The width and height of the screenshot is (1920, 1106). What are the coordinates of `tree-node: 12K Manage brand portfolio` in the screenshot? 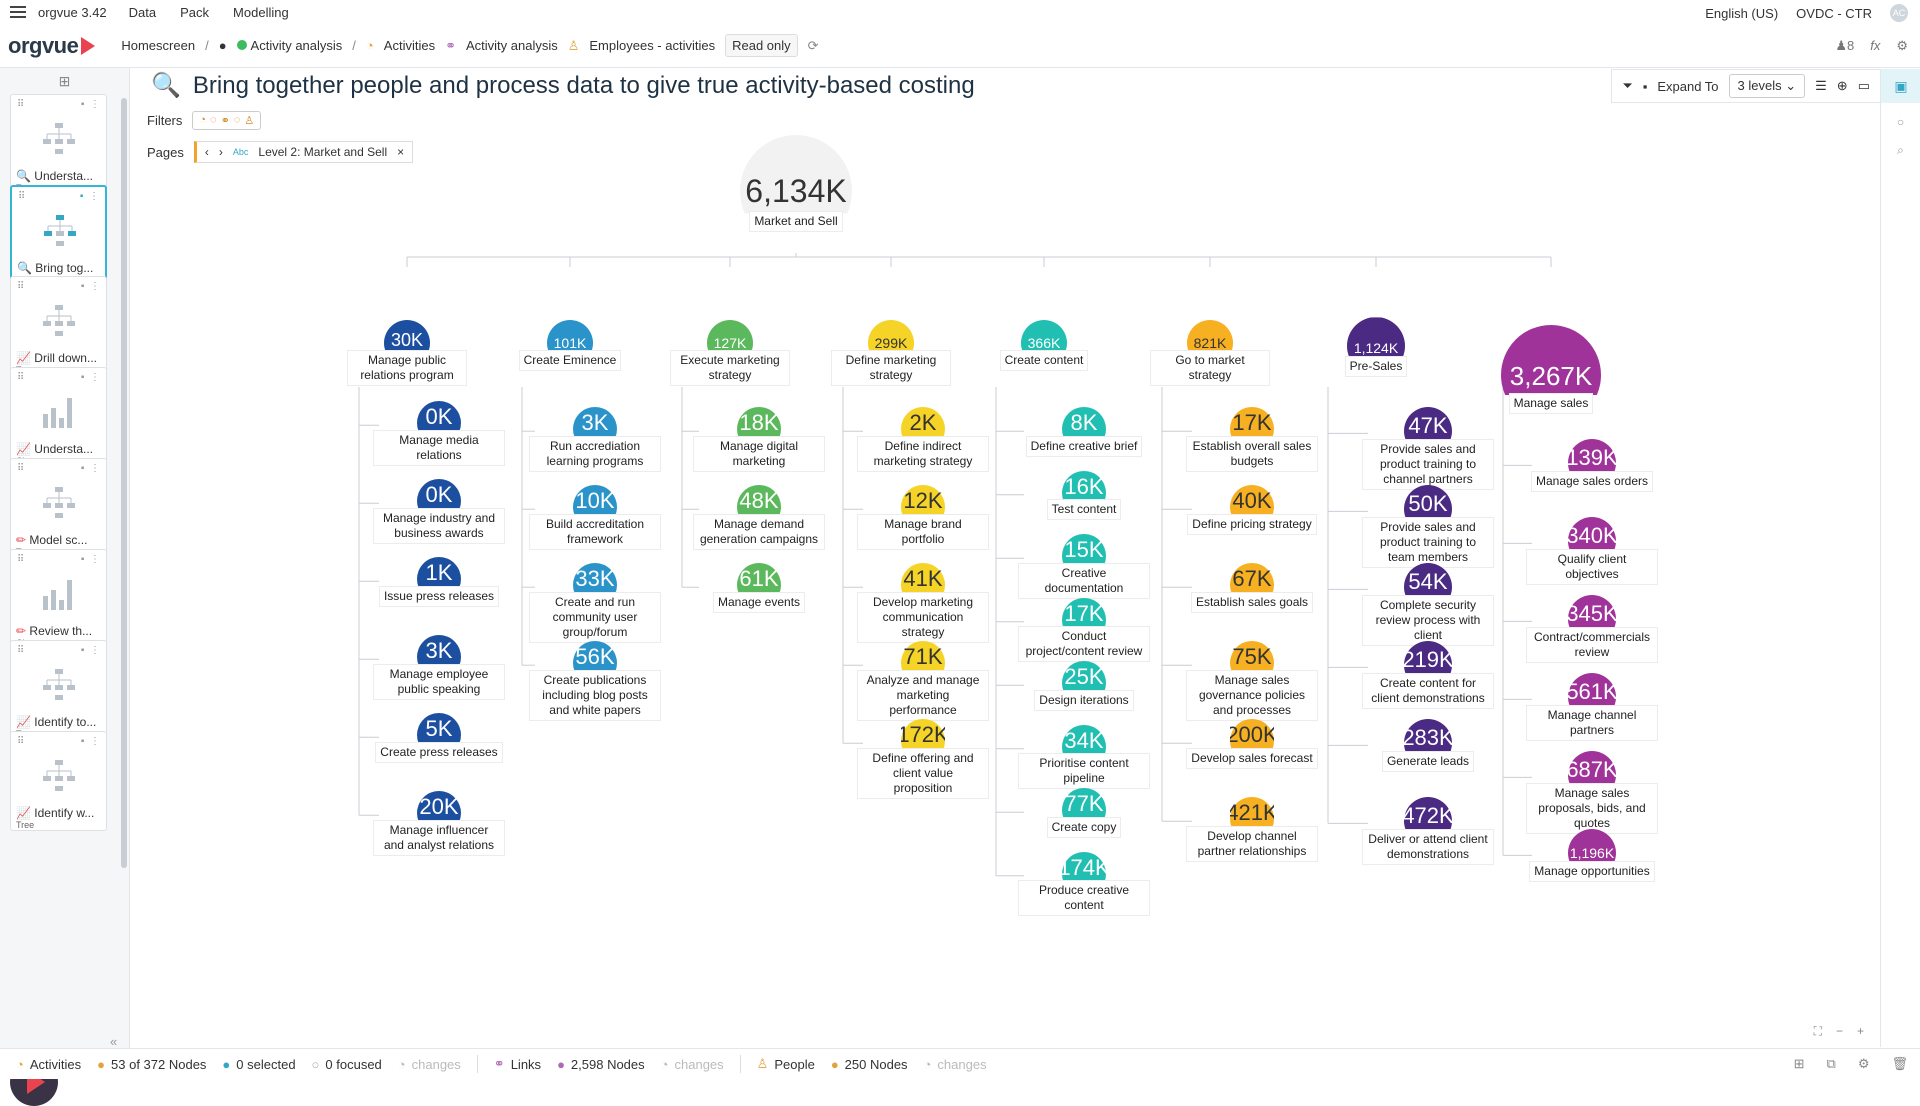 It's located at (923, 517).